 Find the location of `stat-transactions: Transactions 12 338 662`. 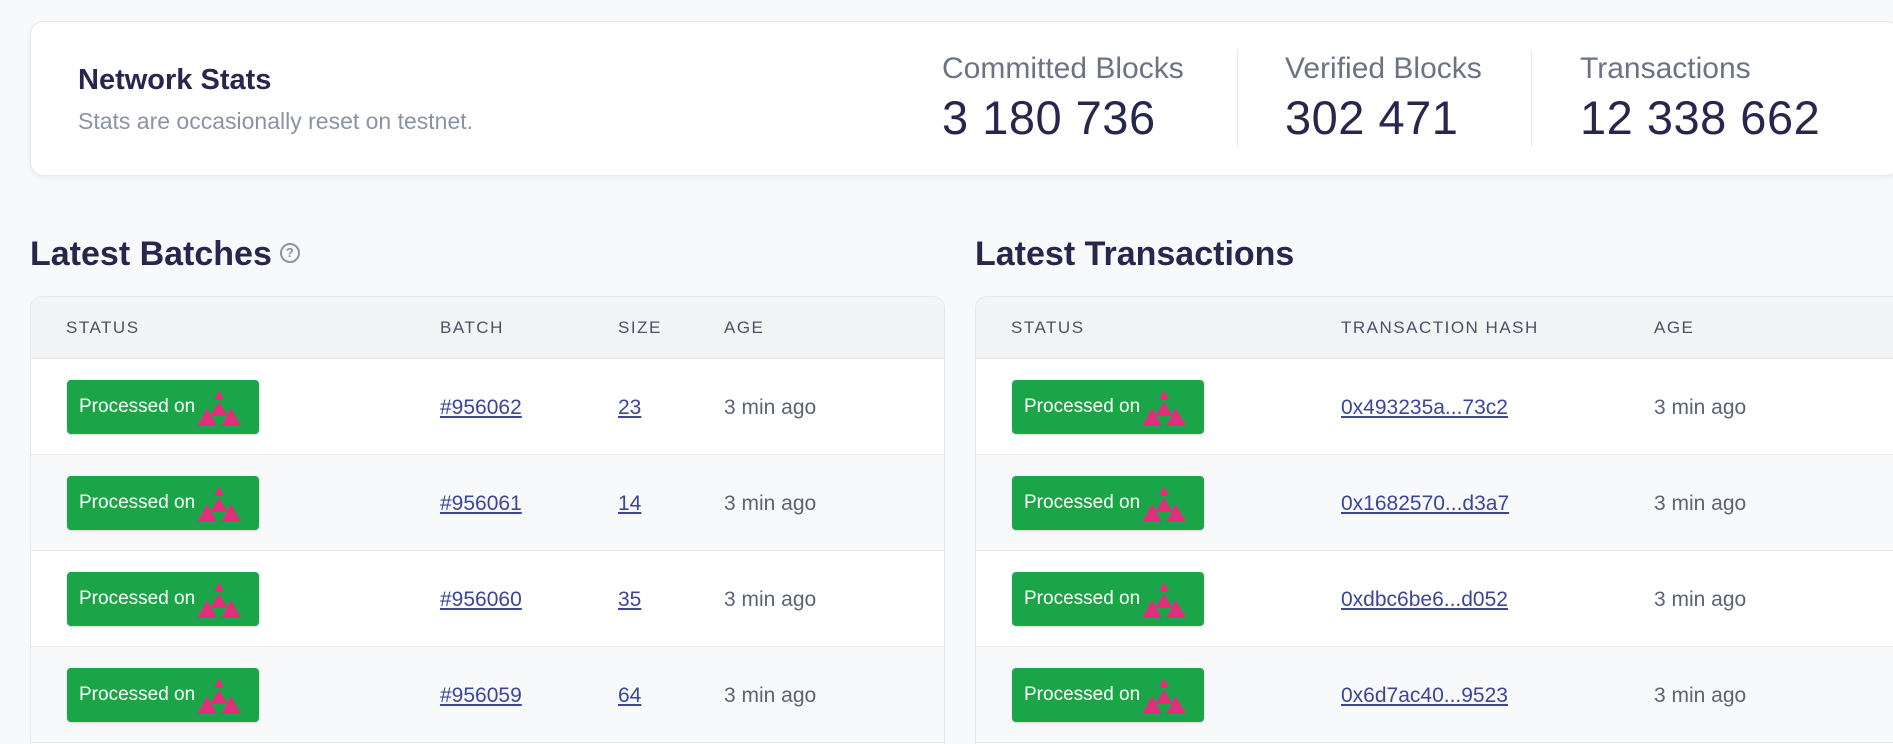

stat-transactions: Transactions 12 338 662 is located at coordinates (1700, 98).